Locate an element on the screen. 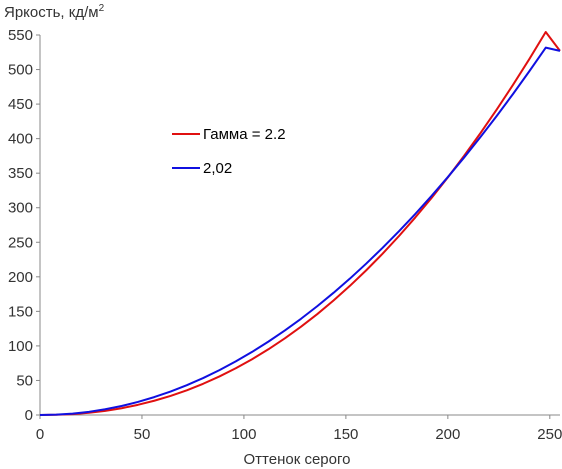 Image resolution: width=562 pixels, height=469 pixels. y-axis-title-superscript: 2 is located at coordinates (102, 8).